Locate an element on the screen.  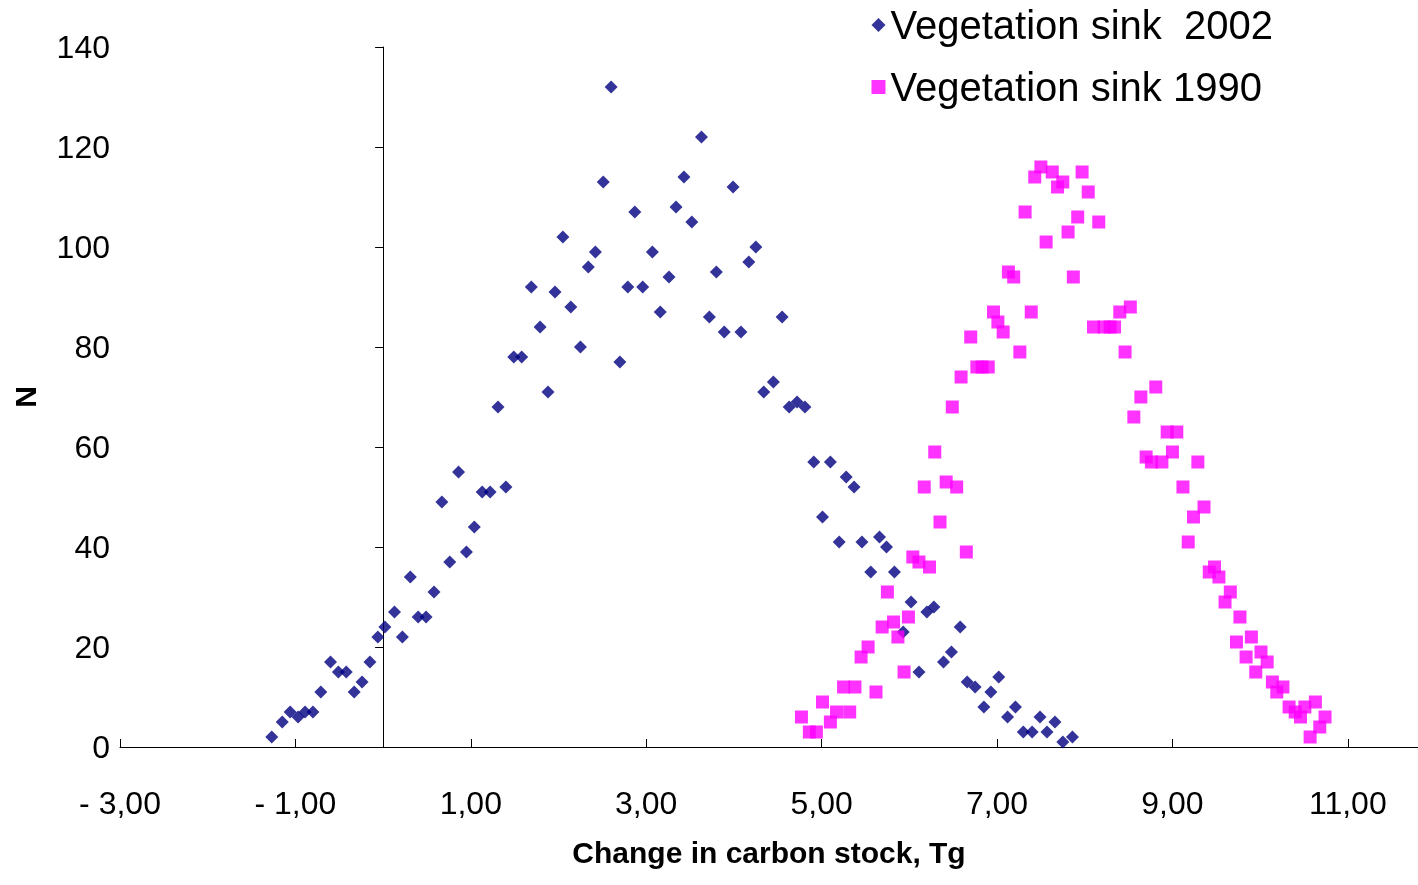
y-tick-label: 120 is located at coordinates (83, 147).